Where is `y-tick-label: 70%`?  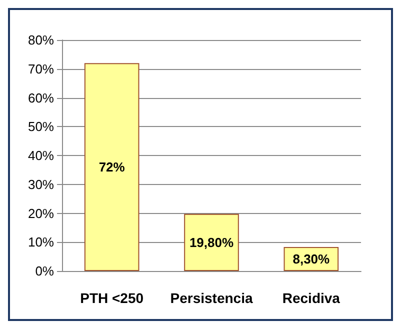
y-tick-label: 70% is located at coordinates (41, 68).